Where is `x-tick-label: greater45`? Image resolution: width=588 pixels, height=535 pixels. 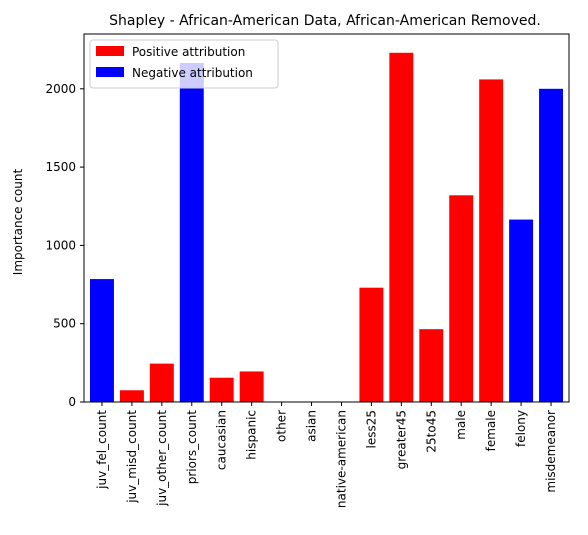 x-tick-label: greater45 is located at coordinates (401, 439).